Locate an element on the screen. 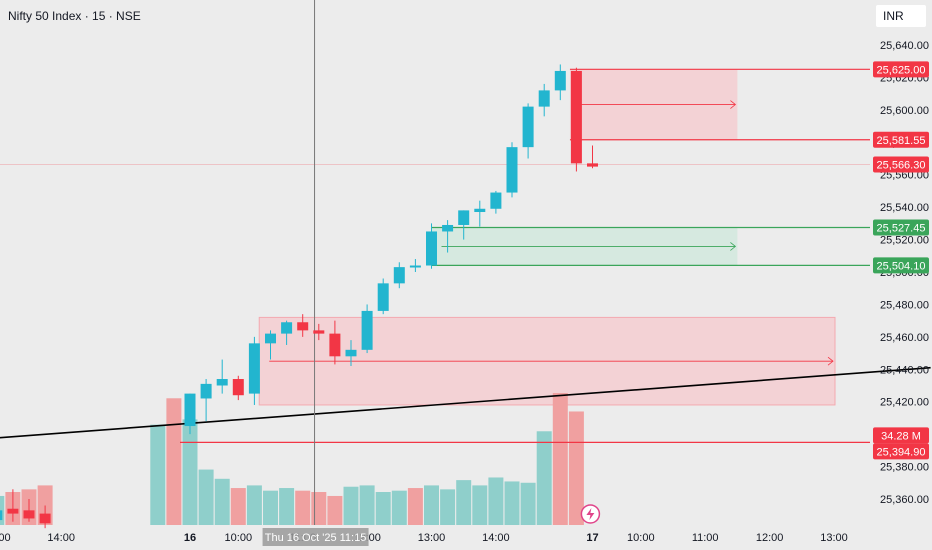 This screenshot has height=550, width=932. supply-zone-upper-arrow is located at coordinates (733, 104).